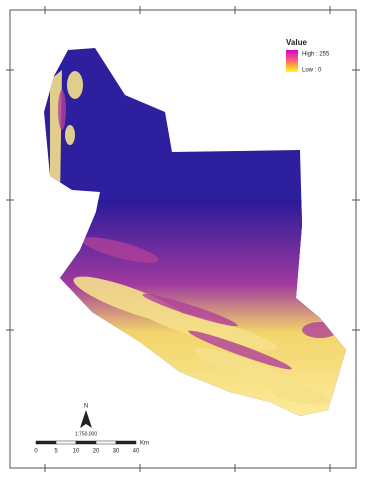  What do you see at coordinates (316, 55) in the screenshot?
I see `legend-high: High : 255` at bounding box center [316, 55].